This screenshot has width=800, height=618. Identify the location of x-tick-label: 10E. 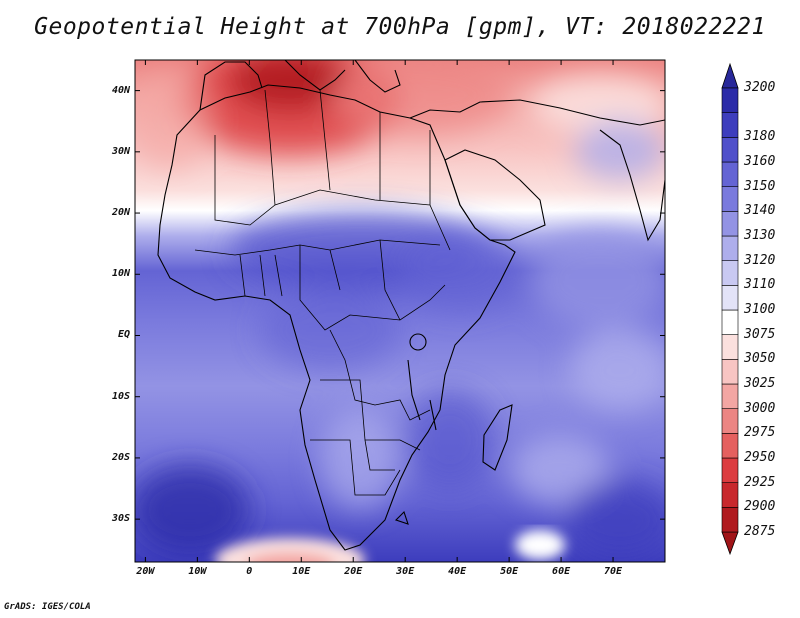
(301, 571).